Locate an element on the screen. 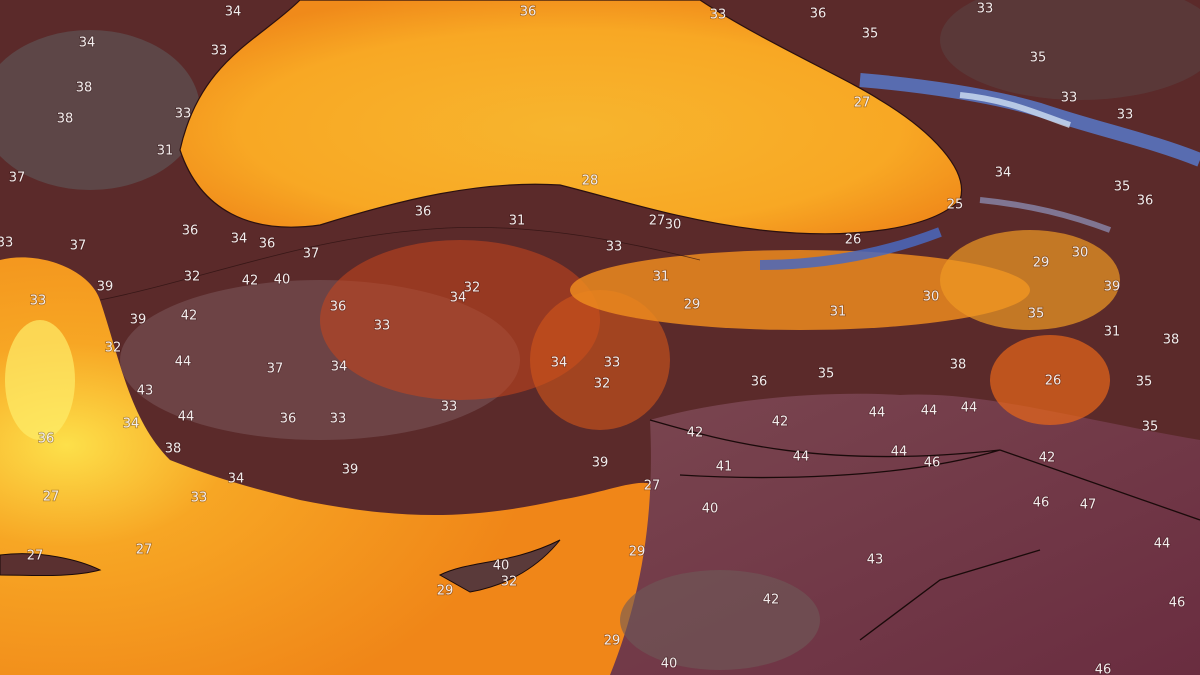  temperature-label: 41 is located at coordinates (724, 467).